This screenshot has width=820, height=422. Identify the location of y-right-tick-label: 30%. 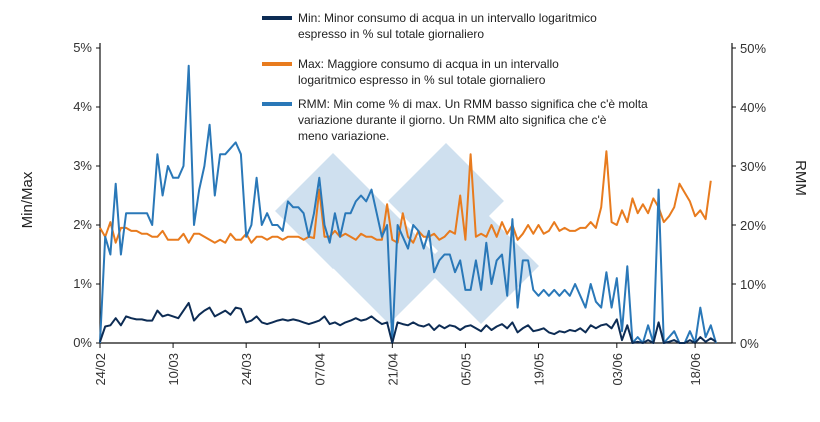
(753, 166).